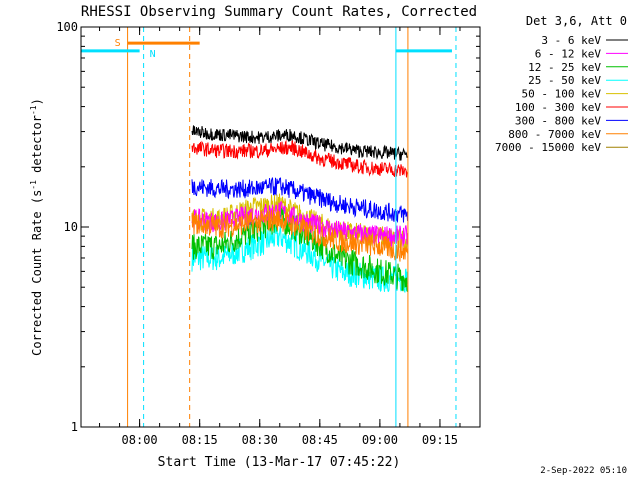  What do you see at coordinates (74, 427) in the screenshot?
I see `y-tick-label: 1` at bounding box center [74, 427].